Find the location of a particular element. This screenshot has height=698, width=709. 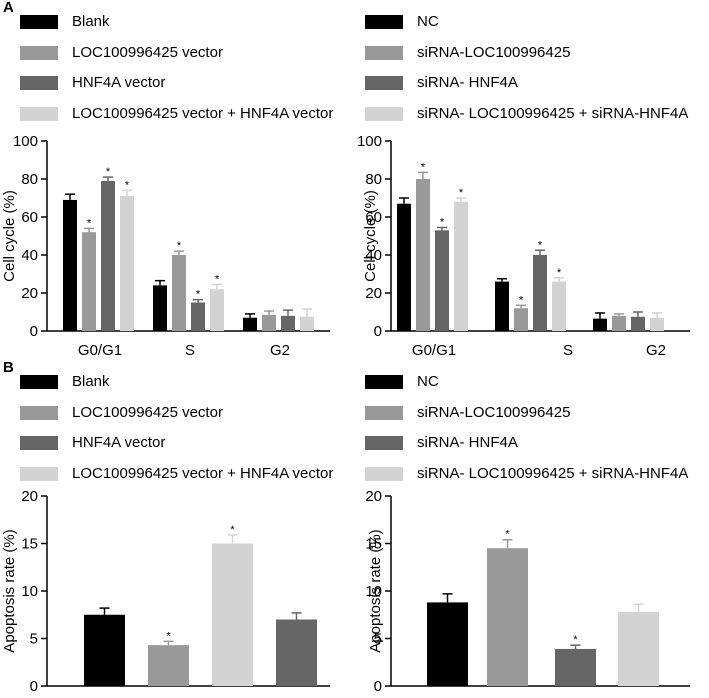

y-tick-label: 15 is located at coordinates (29, 544).